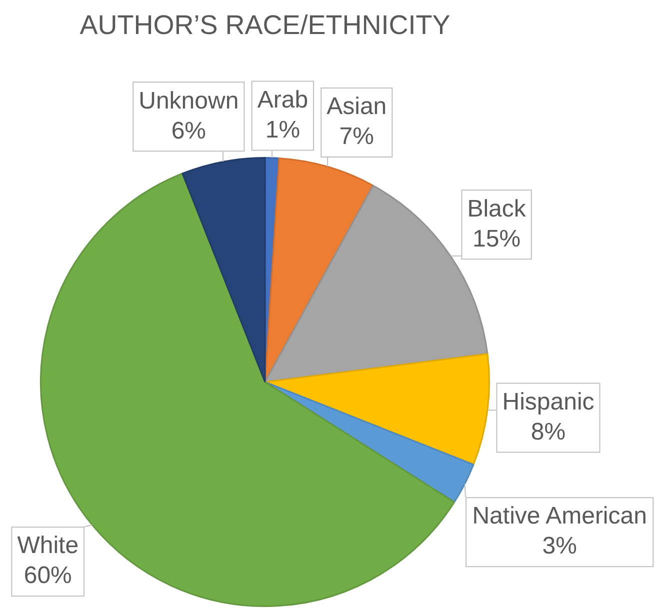  Describe the element at coordinates (548, 432) in the screenshot. I see `data-label: 8%` at that location.